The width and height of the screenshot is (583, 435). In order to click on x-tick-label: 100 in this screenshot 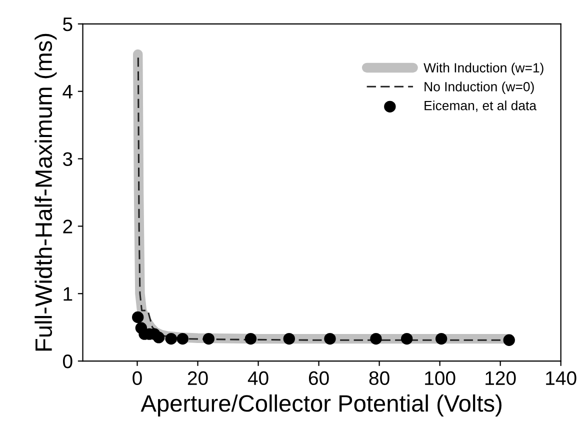, I will do `click(440, 378)`.